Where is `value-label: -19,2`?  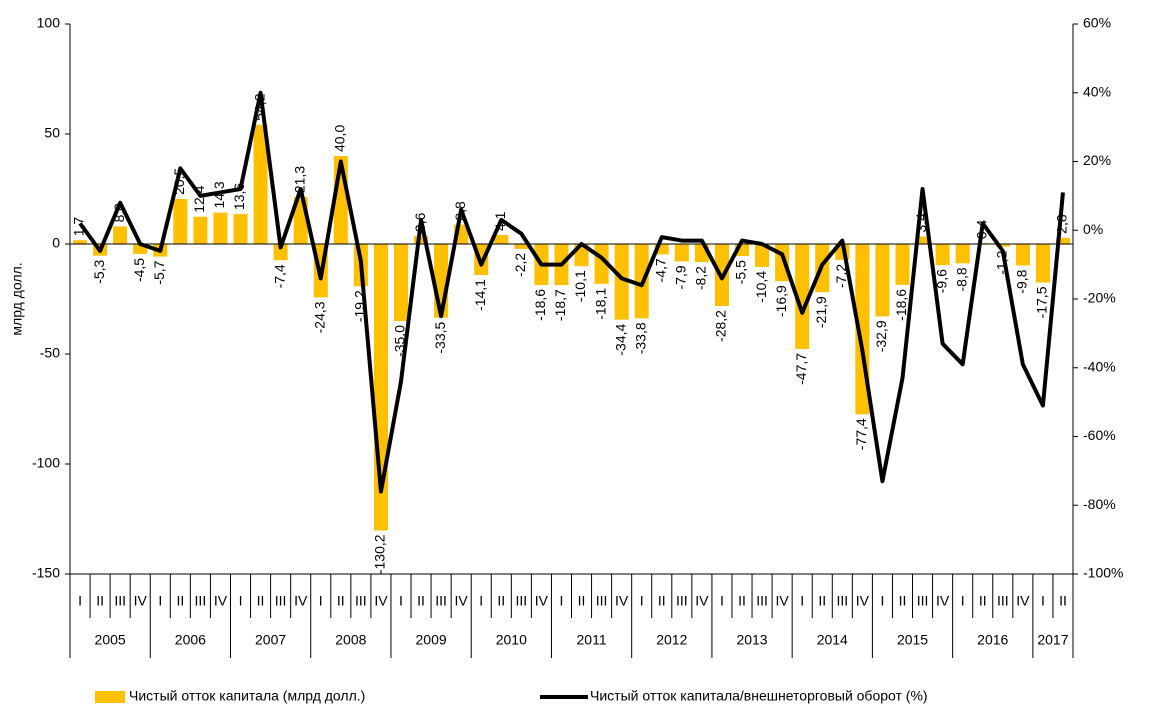
value-label: -19,2 is located at coordinates (360, 306).